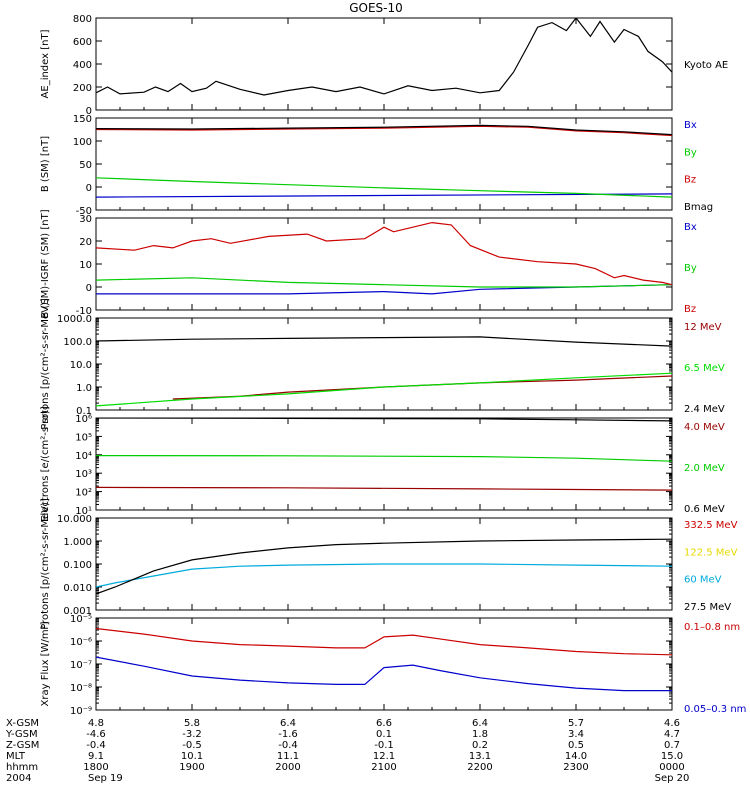 Image resolution: width=750 pixels, height=800 pixels. Describe the element at coordinates (82, 65) in the screenshot. I see `y-tick-label: 400` at that location.